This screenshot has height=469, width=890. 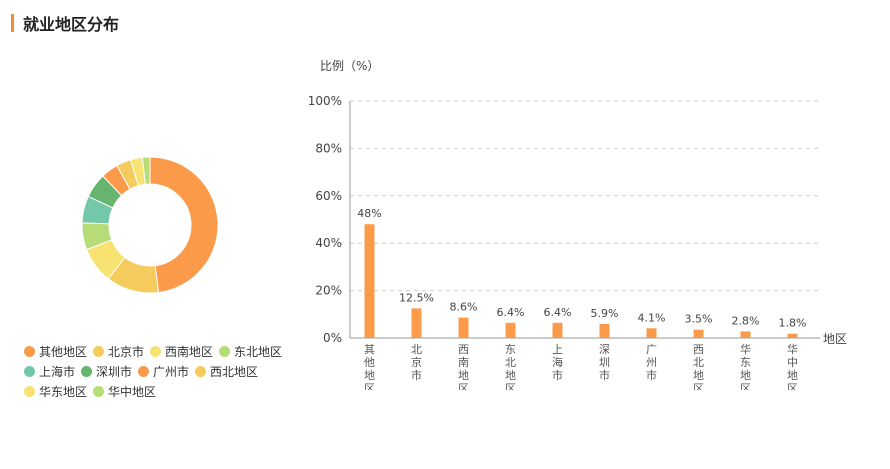 I want to click on bar-data-label: 1.8%, so click(x=793, y=323).